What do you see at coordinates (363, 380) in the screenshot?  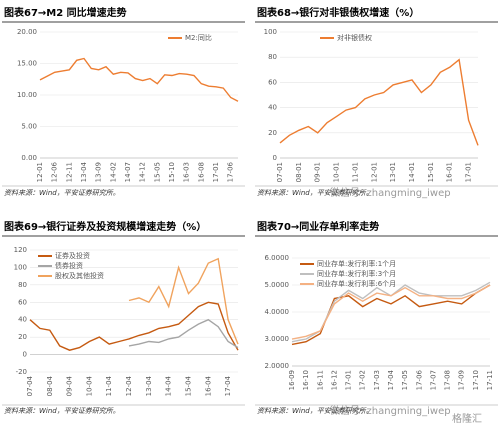 I see `x-tick-label: 17-02` at bounding box center [363, 380].